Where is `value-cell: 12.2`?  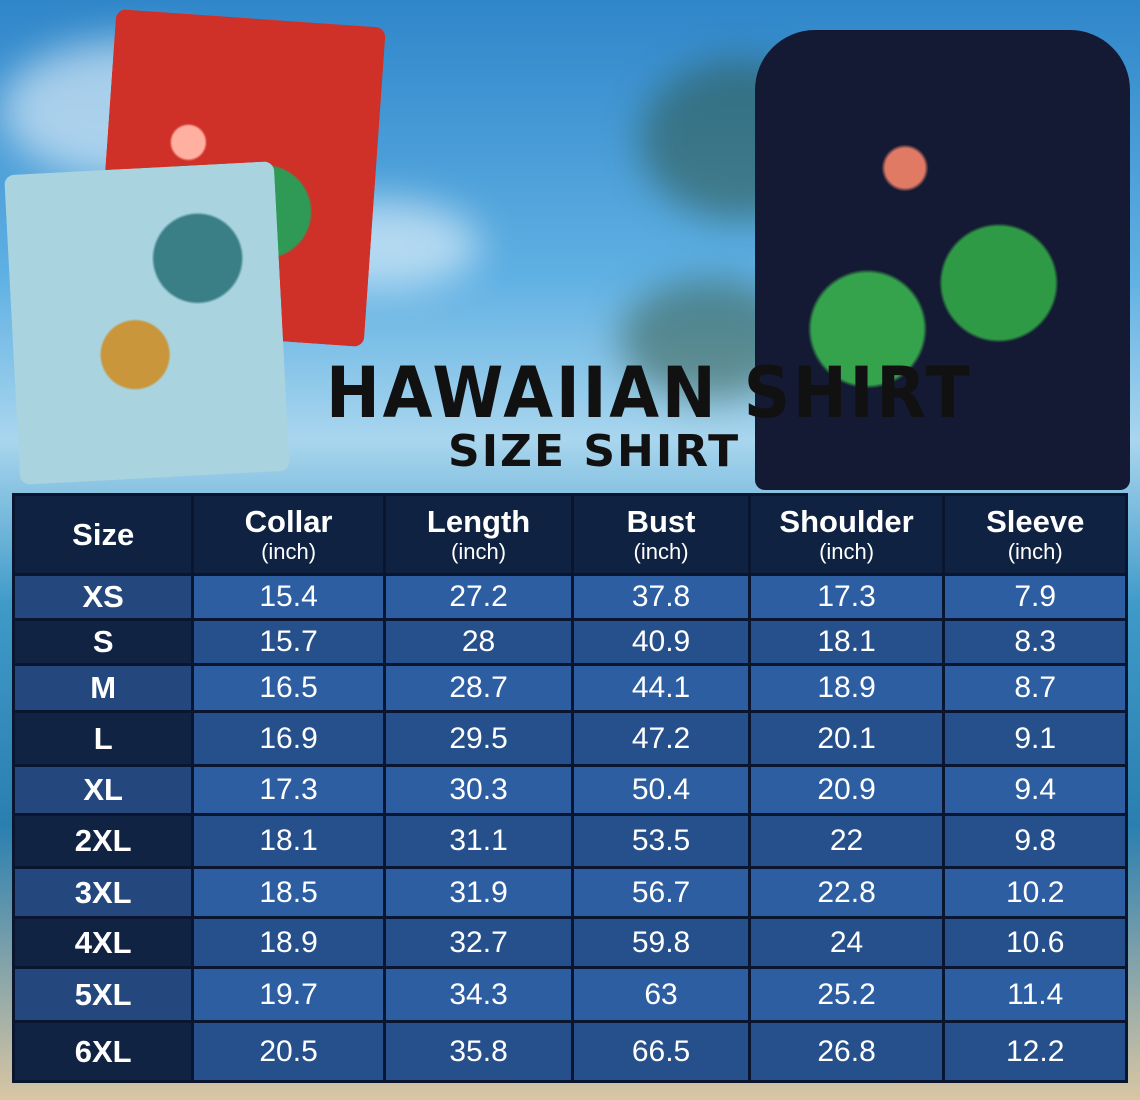
value-cell: 12.2 is located at coordinates (1035, 1051).